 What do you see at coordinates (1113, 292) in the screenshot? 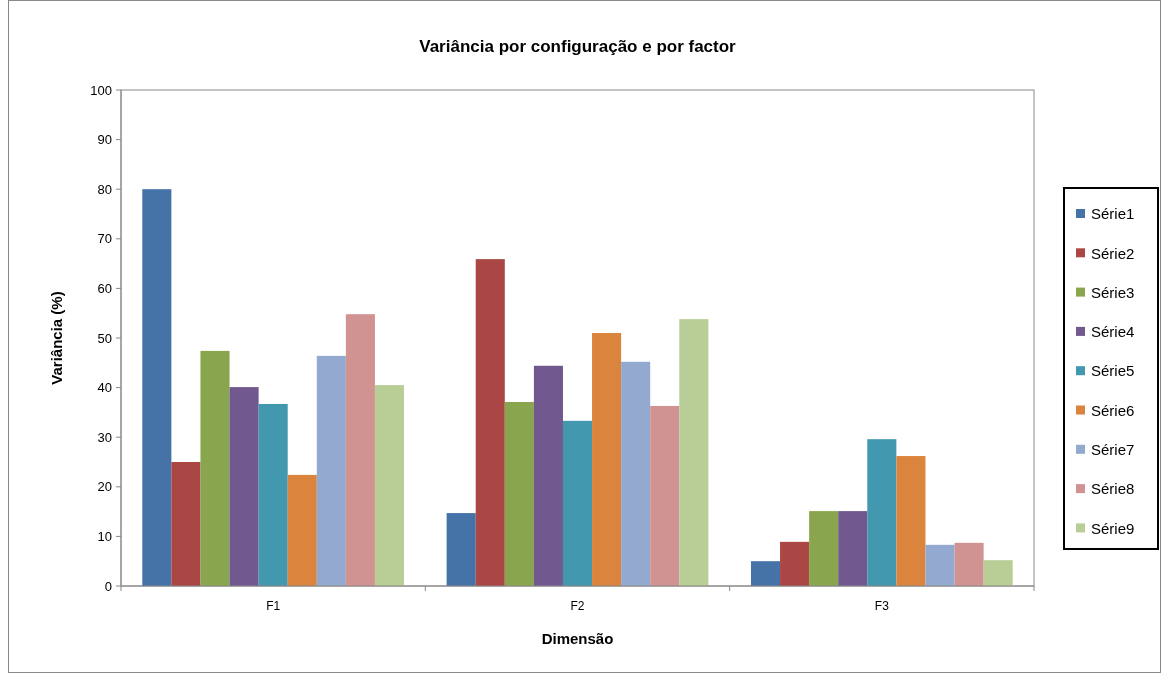
I see `legend-label: Série3` at bounding box center [1113, 292].